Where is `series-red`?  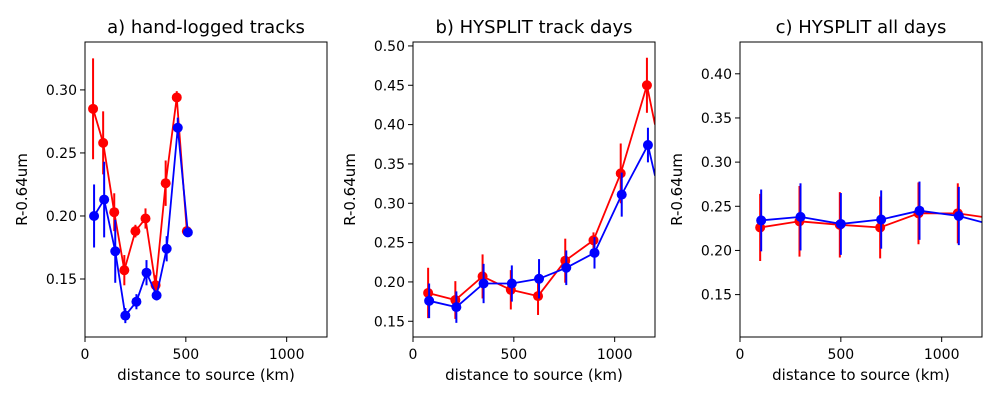
series-red is located at coordinates (140, 177).